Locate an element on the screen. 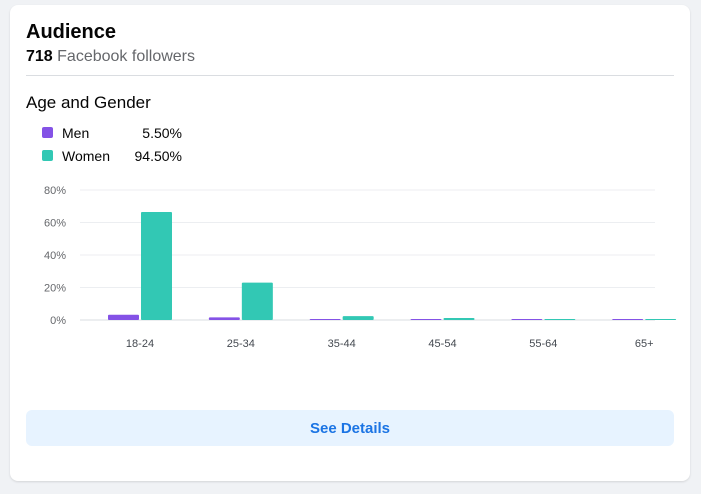 This screenshot has width=701, height=494. follower-label: Facebook followers is located at coordinates (126, 56).